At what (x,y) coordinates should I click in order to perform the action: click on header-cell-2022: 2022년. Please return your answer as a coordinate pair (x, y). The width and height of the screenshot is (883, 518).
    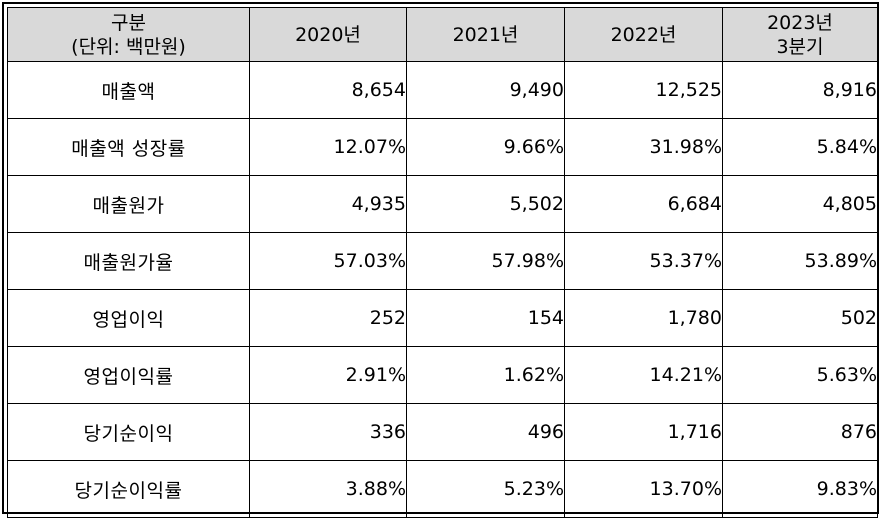
    Looking at the image, I should click on (643, 34).